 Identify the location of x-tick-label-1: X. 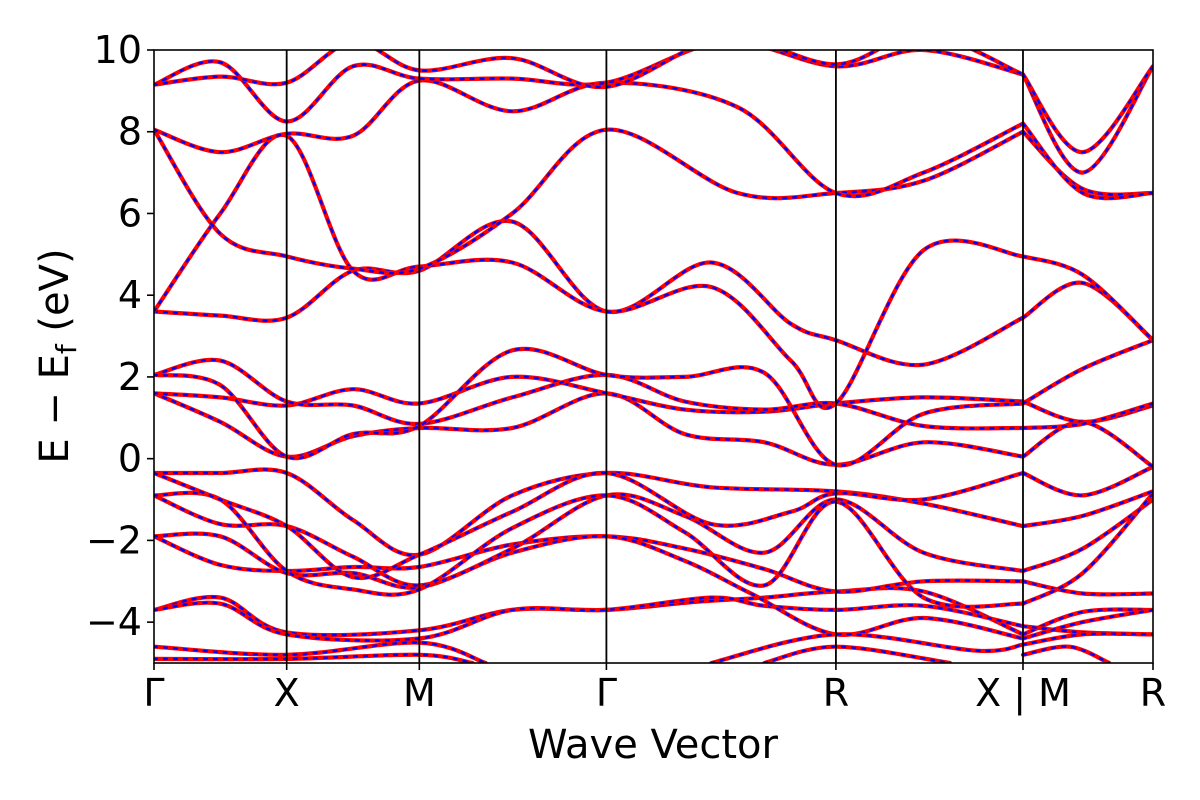
(287, 693).